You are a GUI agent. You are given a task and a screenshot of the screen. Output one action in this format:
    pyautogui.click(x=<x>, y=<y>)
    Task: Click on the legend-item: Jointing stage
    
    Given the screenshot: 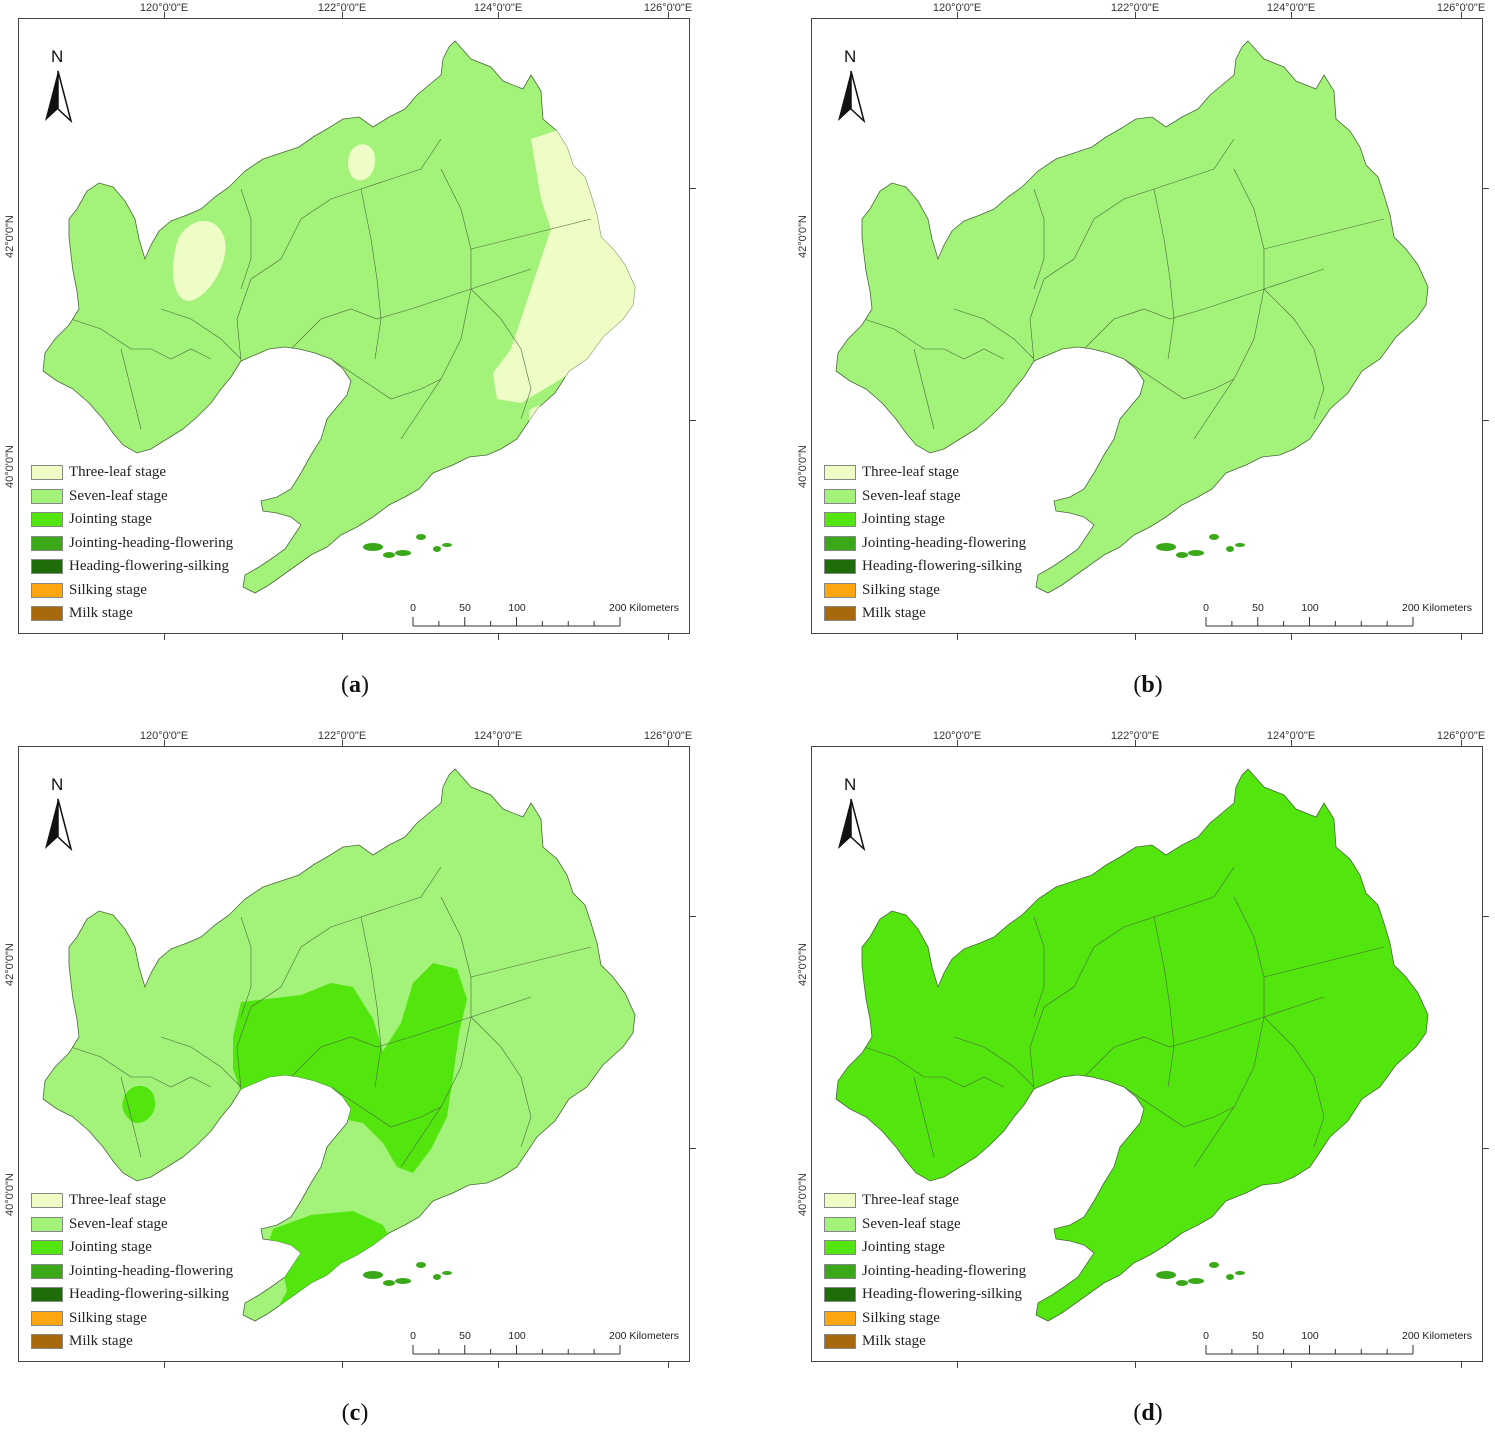 What is the action you would take?
    pyautogui.click(x=132, y=1248)
    